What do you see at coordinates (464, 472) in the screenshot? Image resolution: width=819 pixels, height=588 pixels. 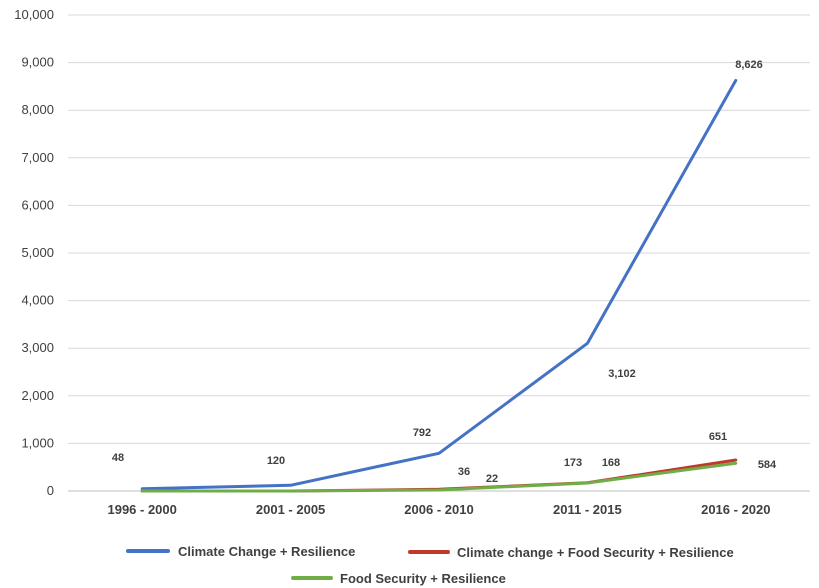 I see `data-label: 36` at bounding box center [464, 472].